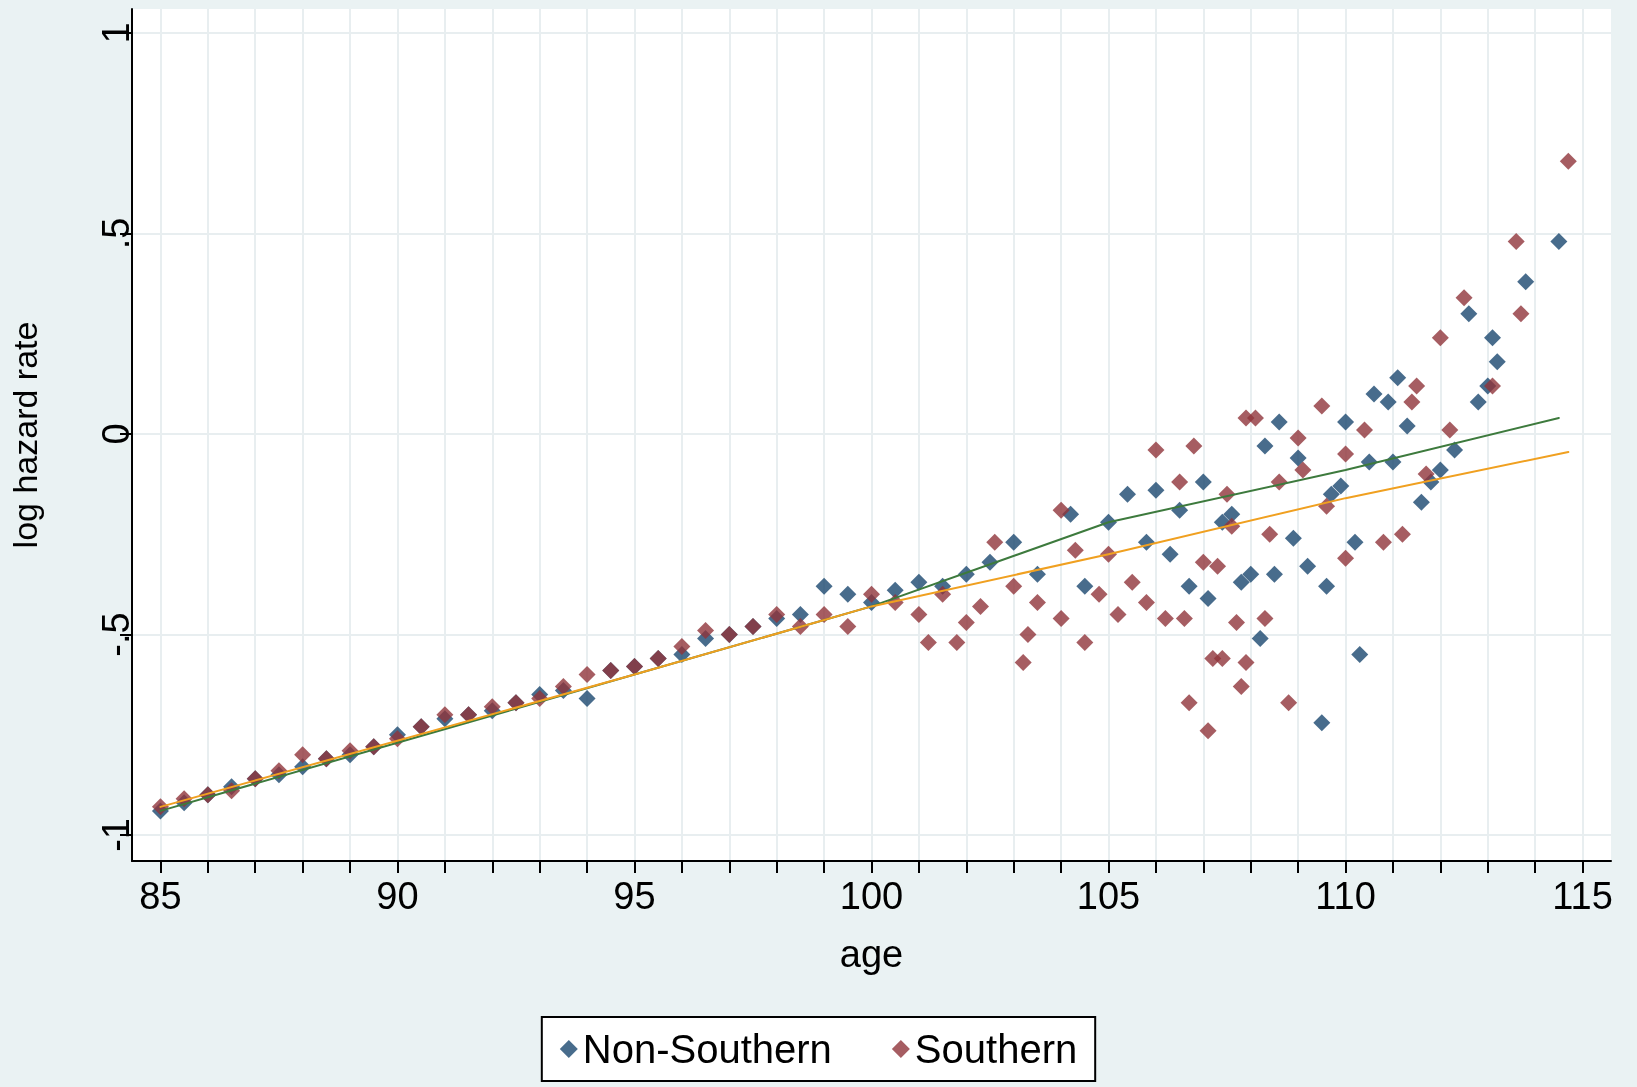 Image resolution: width=1637 pixels, height=1087 pixels. I want to click on x-axis-title: age, so click(871, 954).